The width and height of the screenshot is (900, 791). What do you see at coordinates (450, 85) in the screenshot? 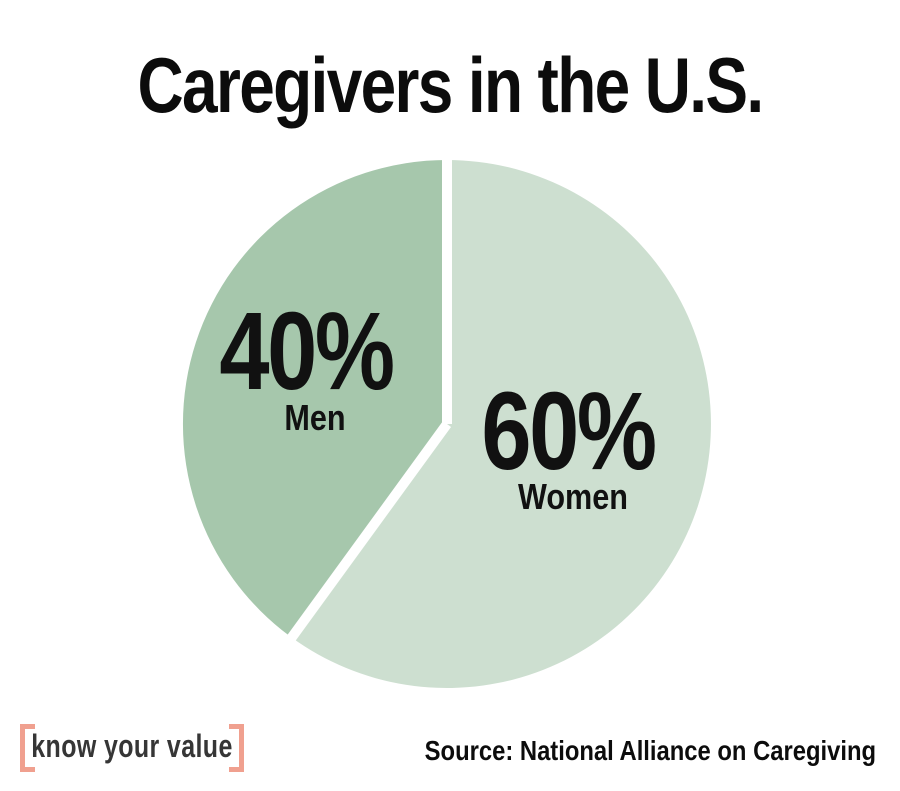
I see `chart-title: Caregivers in the U.S.` at bounding box center [450, 85].